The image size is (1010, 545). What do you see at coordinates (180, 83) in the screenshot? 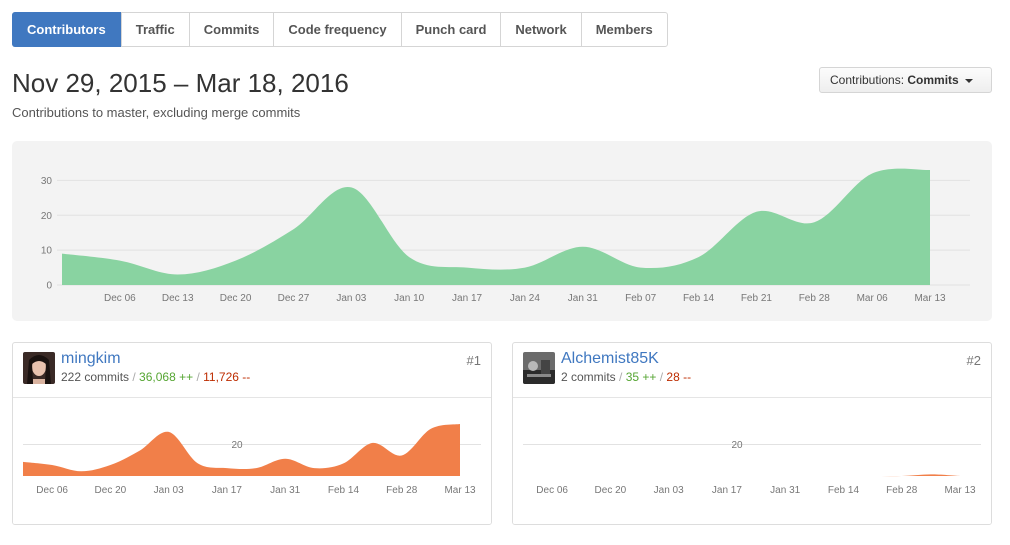
I see `date-range-title: Nov 29, 2015 – Mar 18, 2016` at bounding box center [180, 83].